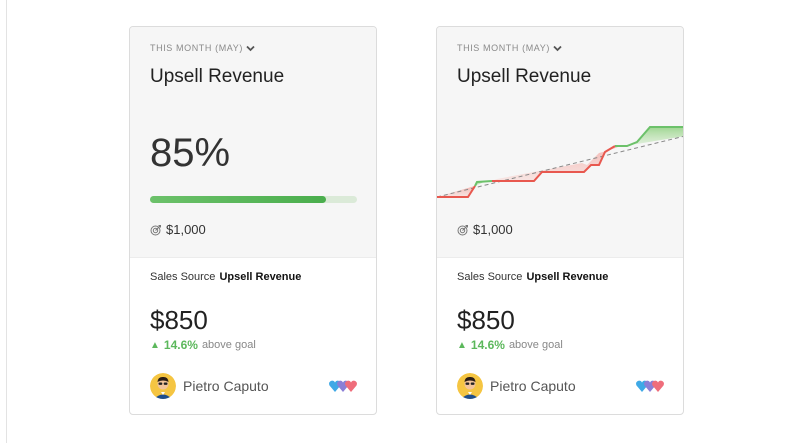  I want to click on progress-fill, so click(238, 199).